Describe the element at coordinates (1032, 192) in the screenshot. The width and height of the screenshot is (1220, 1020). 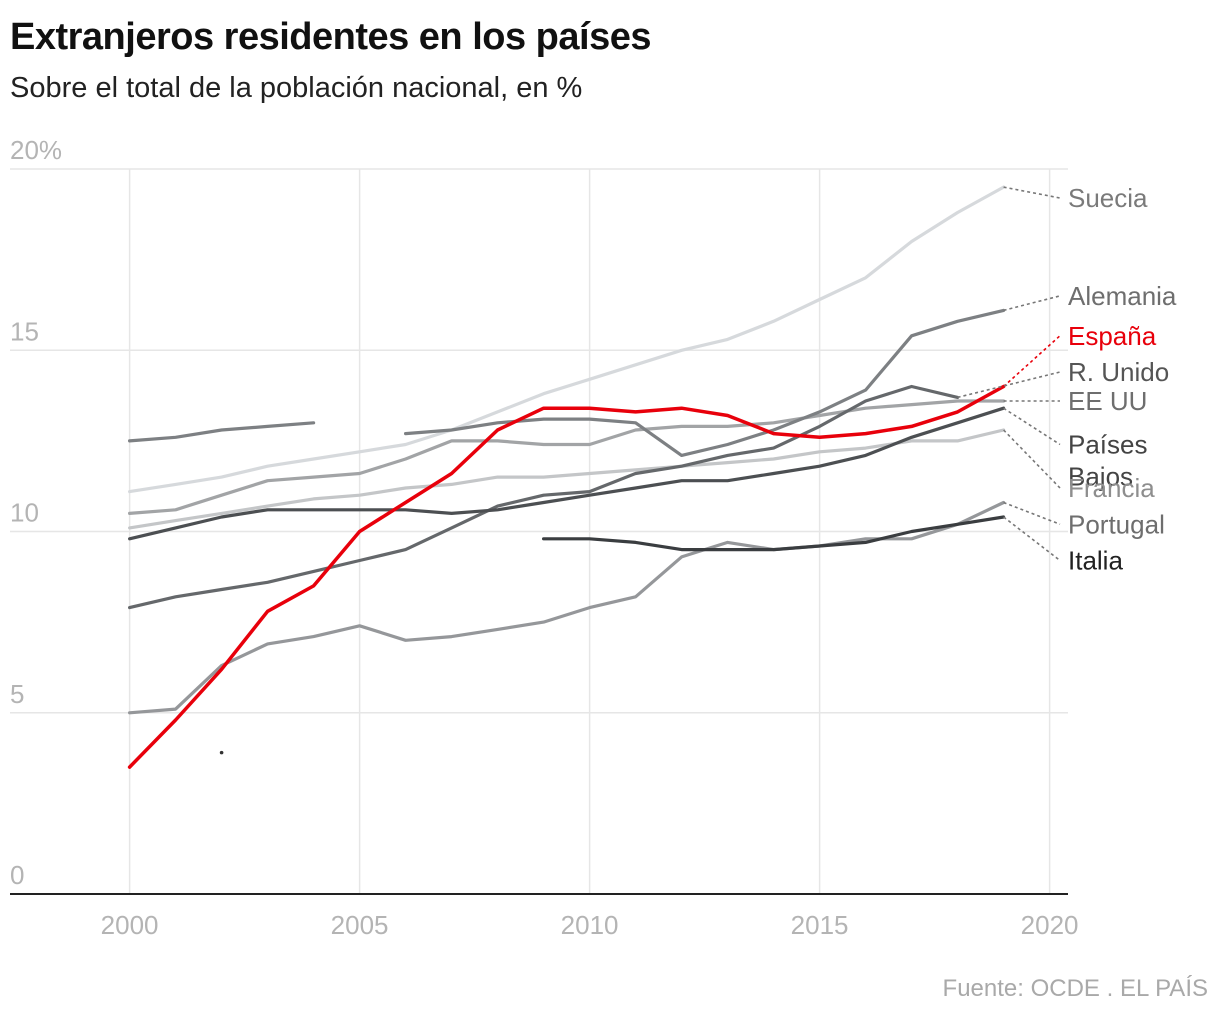
I see `leader-suecia` at that location.